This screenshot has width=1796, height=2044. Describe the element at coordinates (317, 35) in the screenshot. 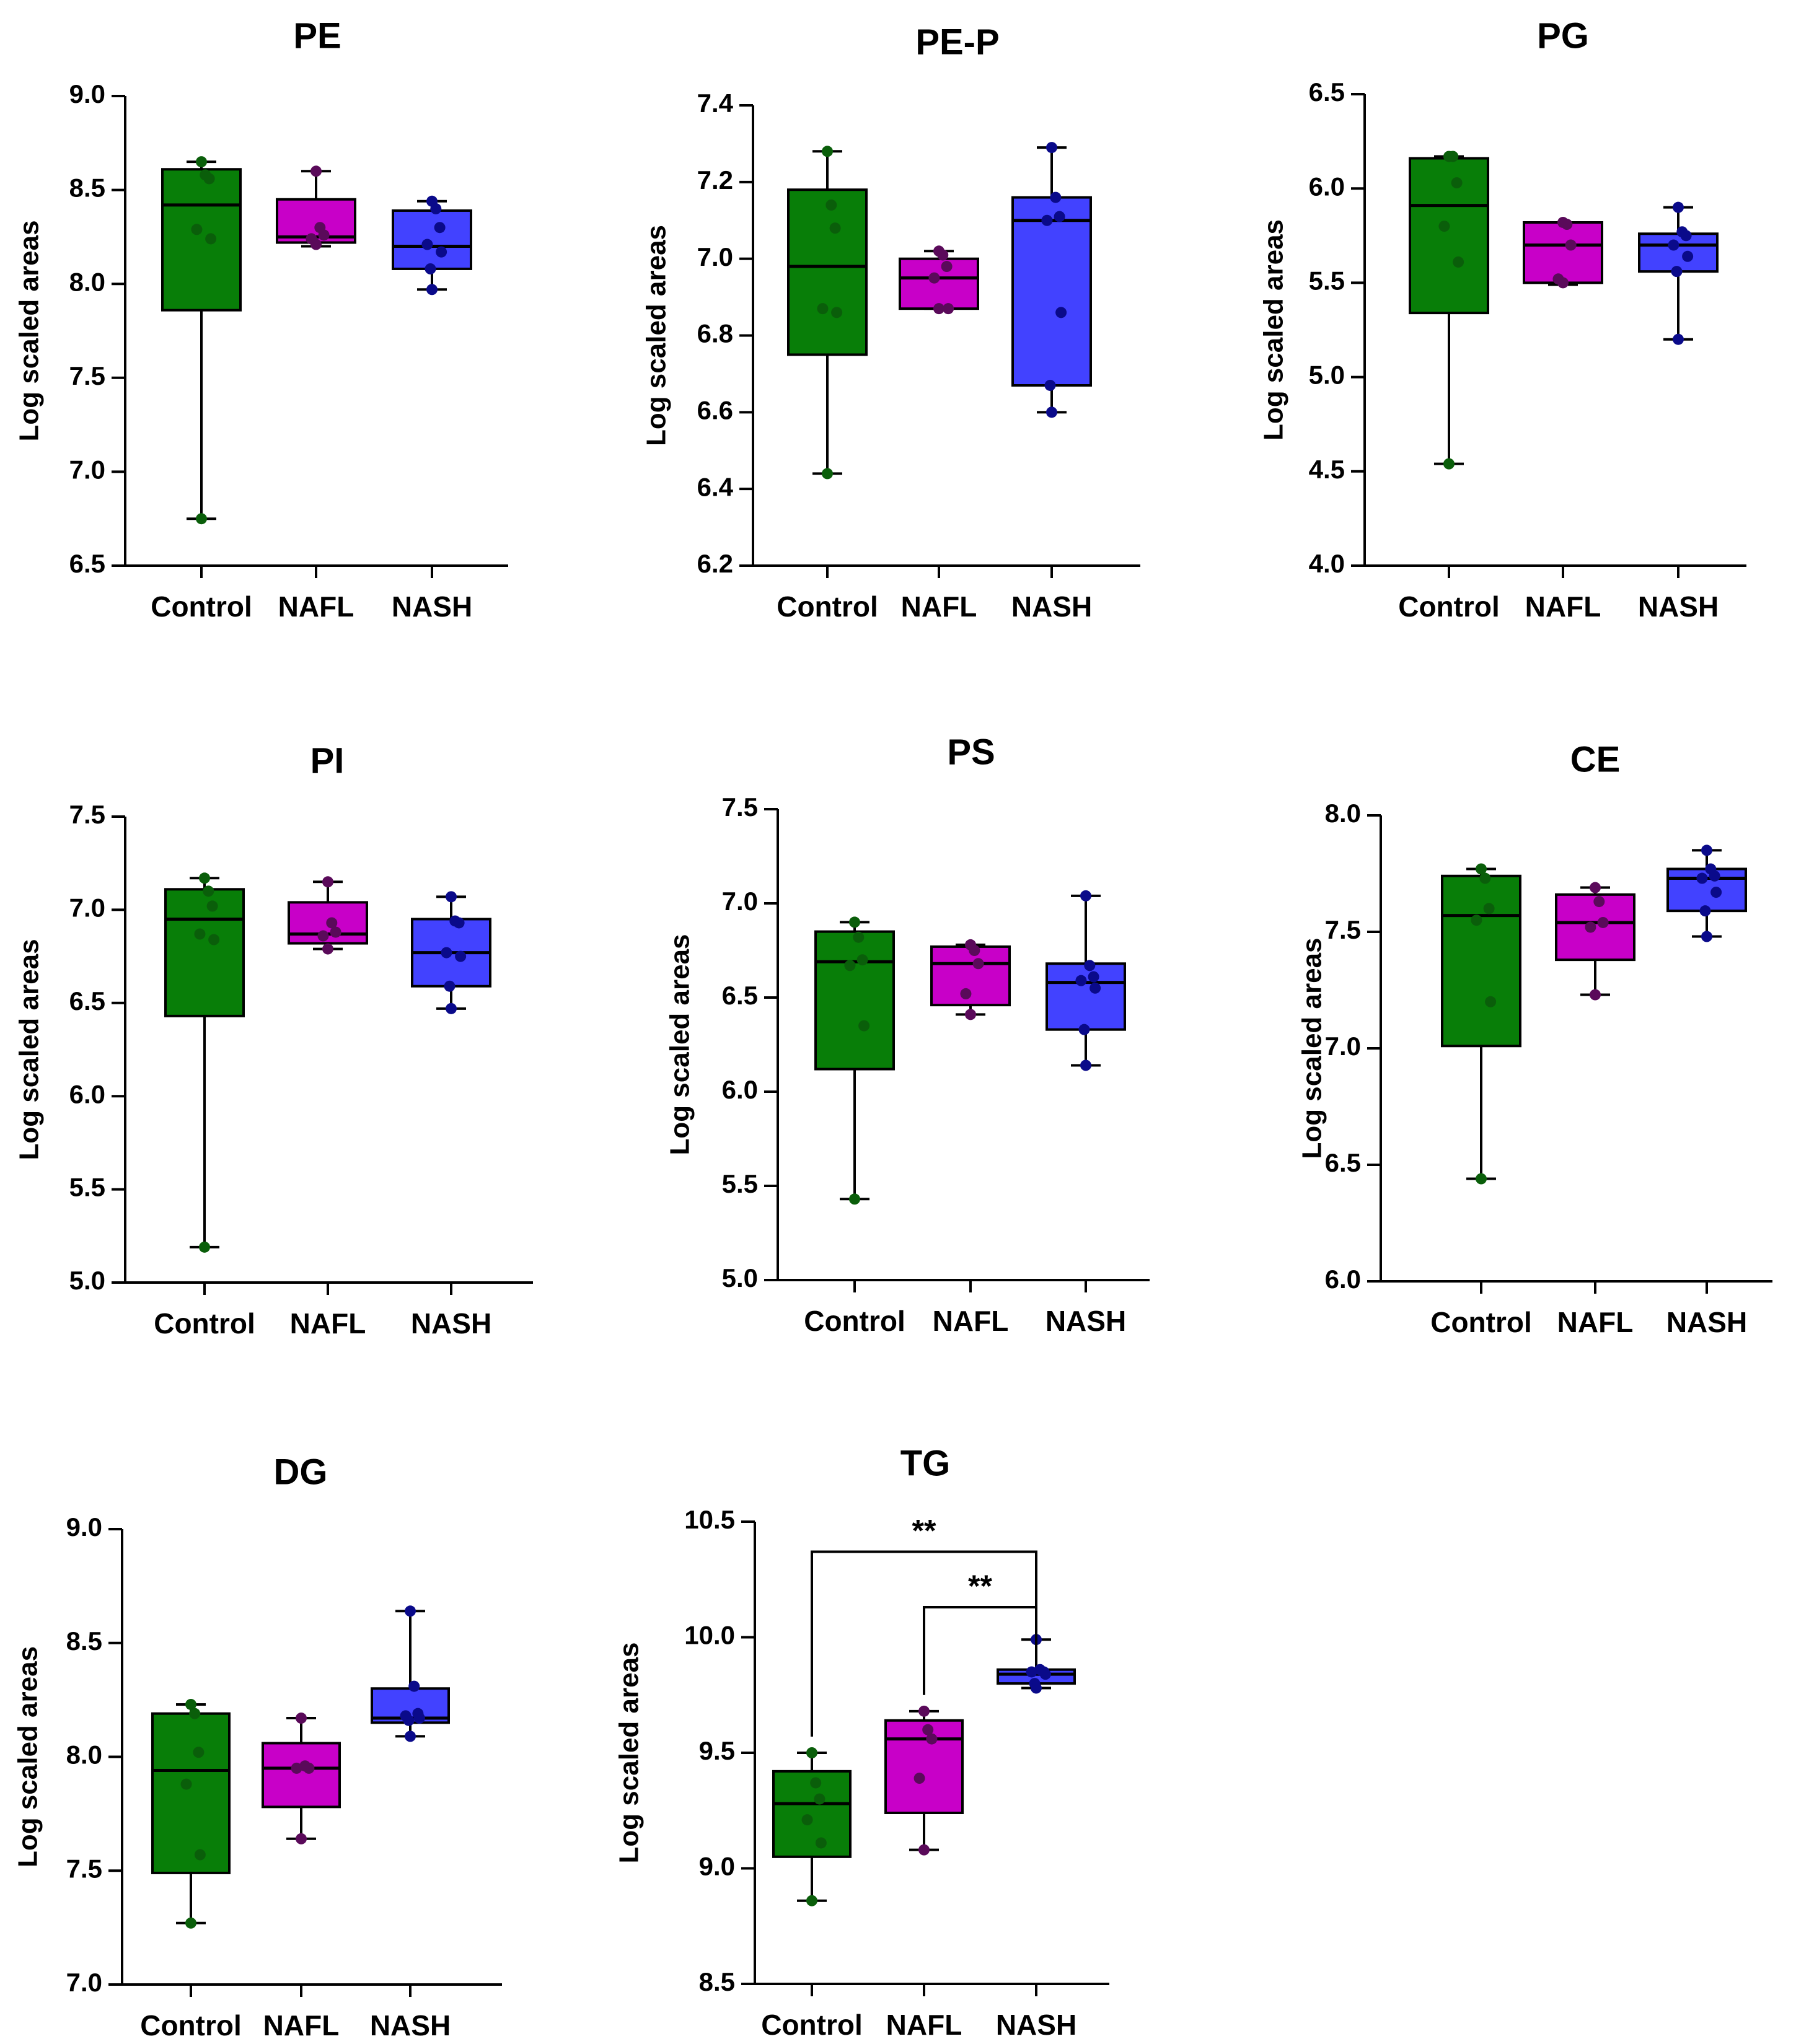

I see `chart-title: PE` at that location.